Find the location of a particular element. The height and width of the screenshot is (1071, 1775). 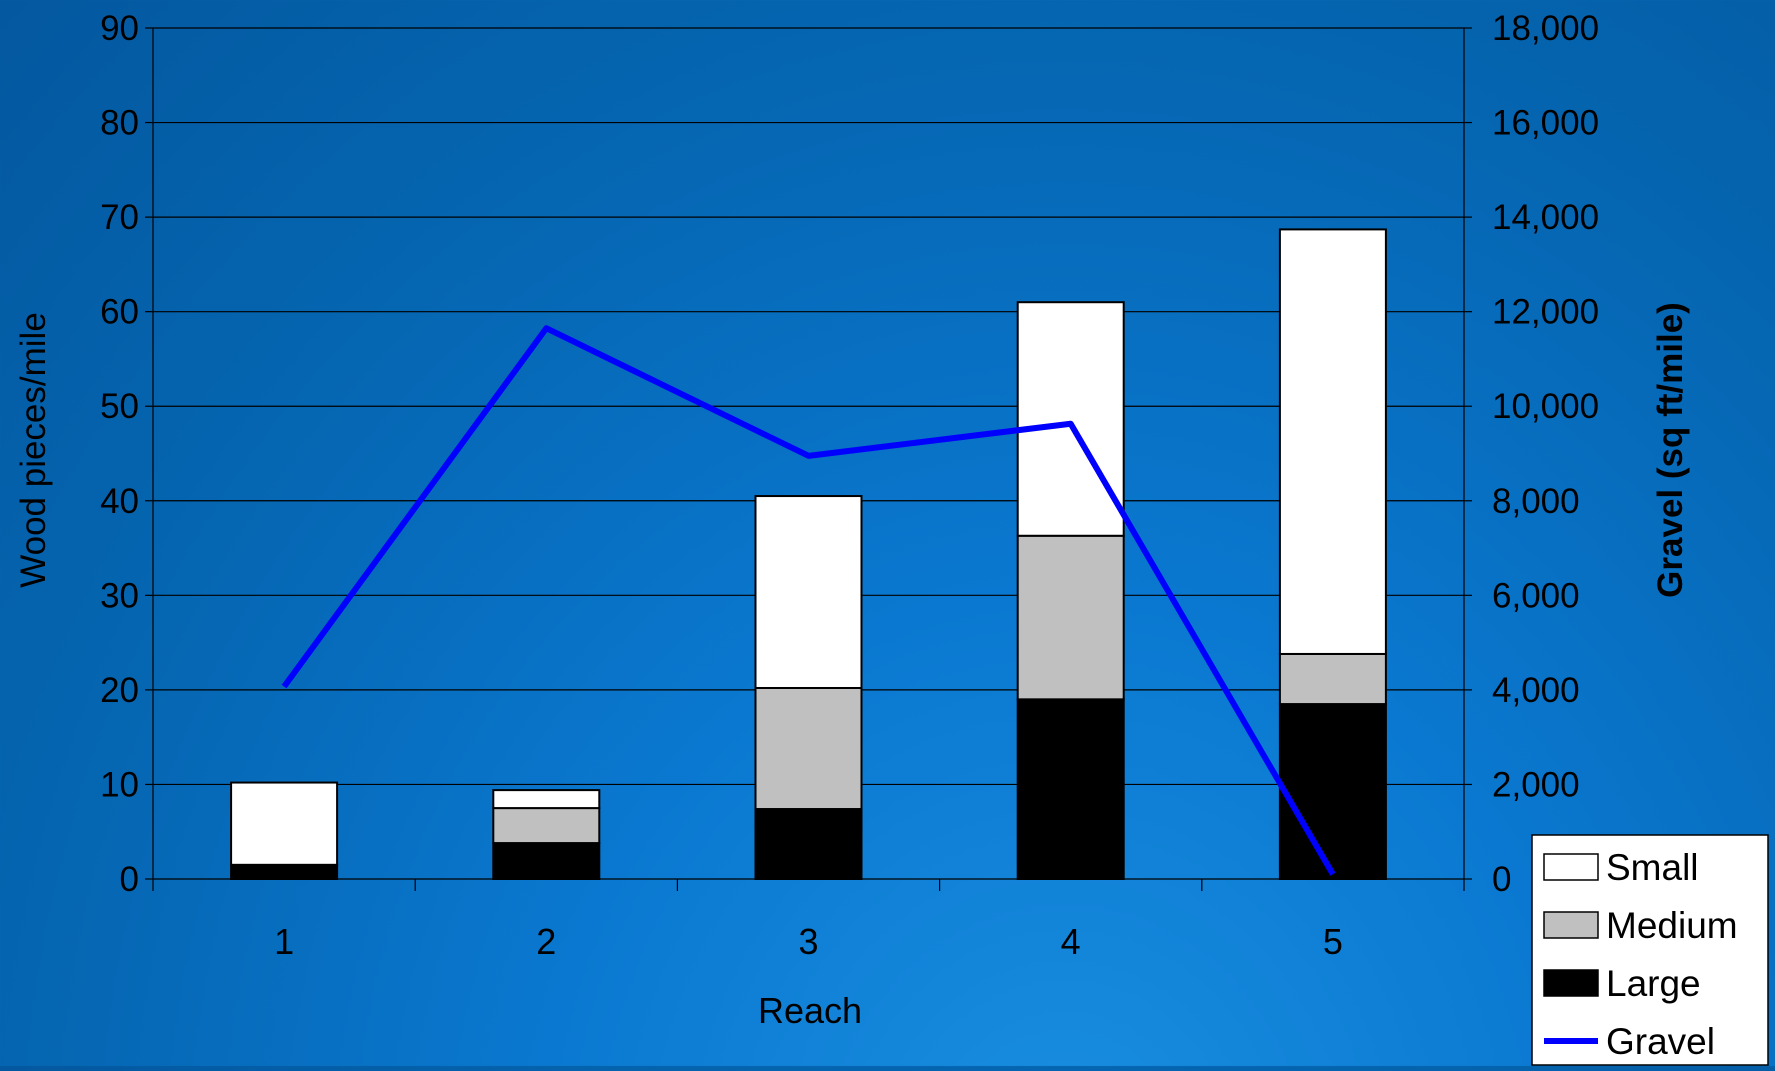

legend-label-large: Large is located at coordinates (1653, 983).